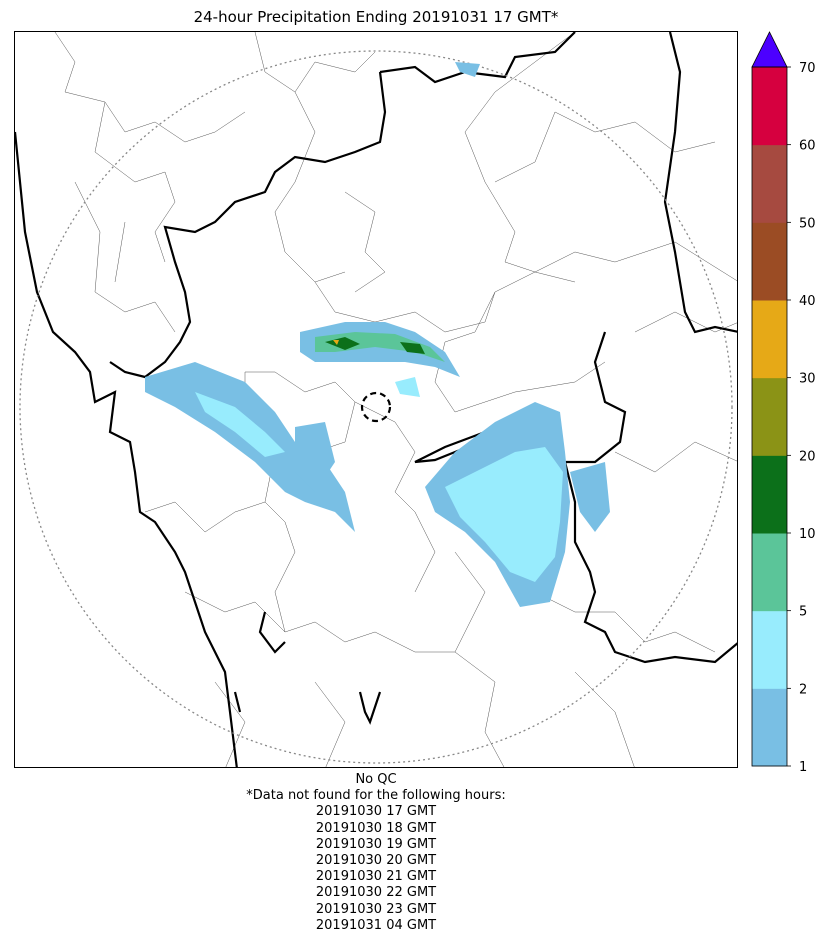  I want to click on missing-hour: 20191030 19 GMT, so click(376, 844).